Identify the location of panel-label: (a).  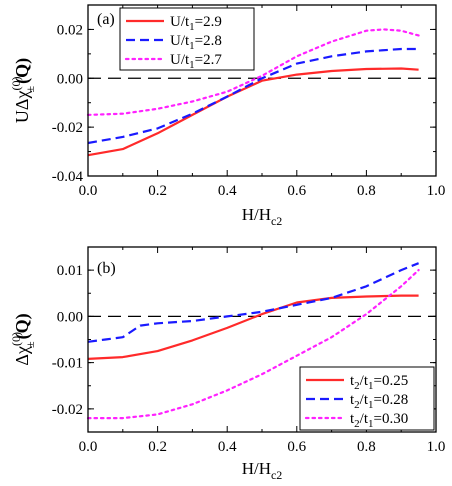
(106, 19).